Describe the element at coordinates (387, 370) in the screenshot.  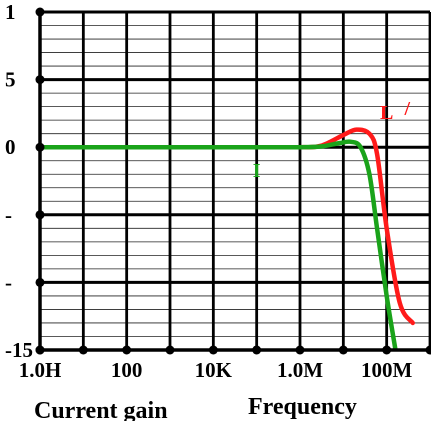
I see `x-tick-label: 100M` at that location.